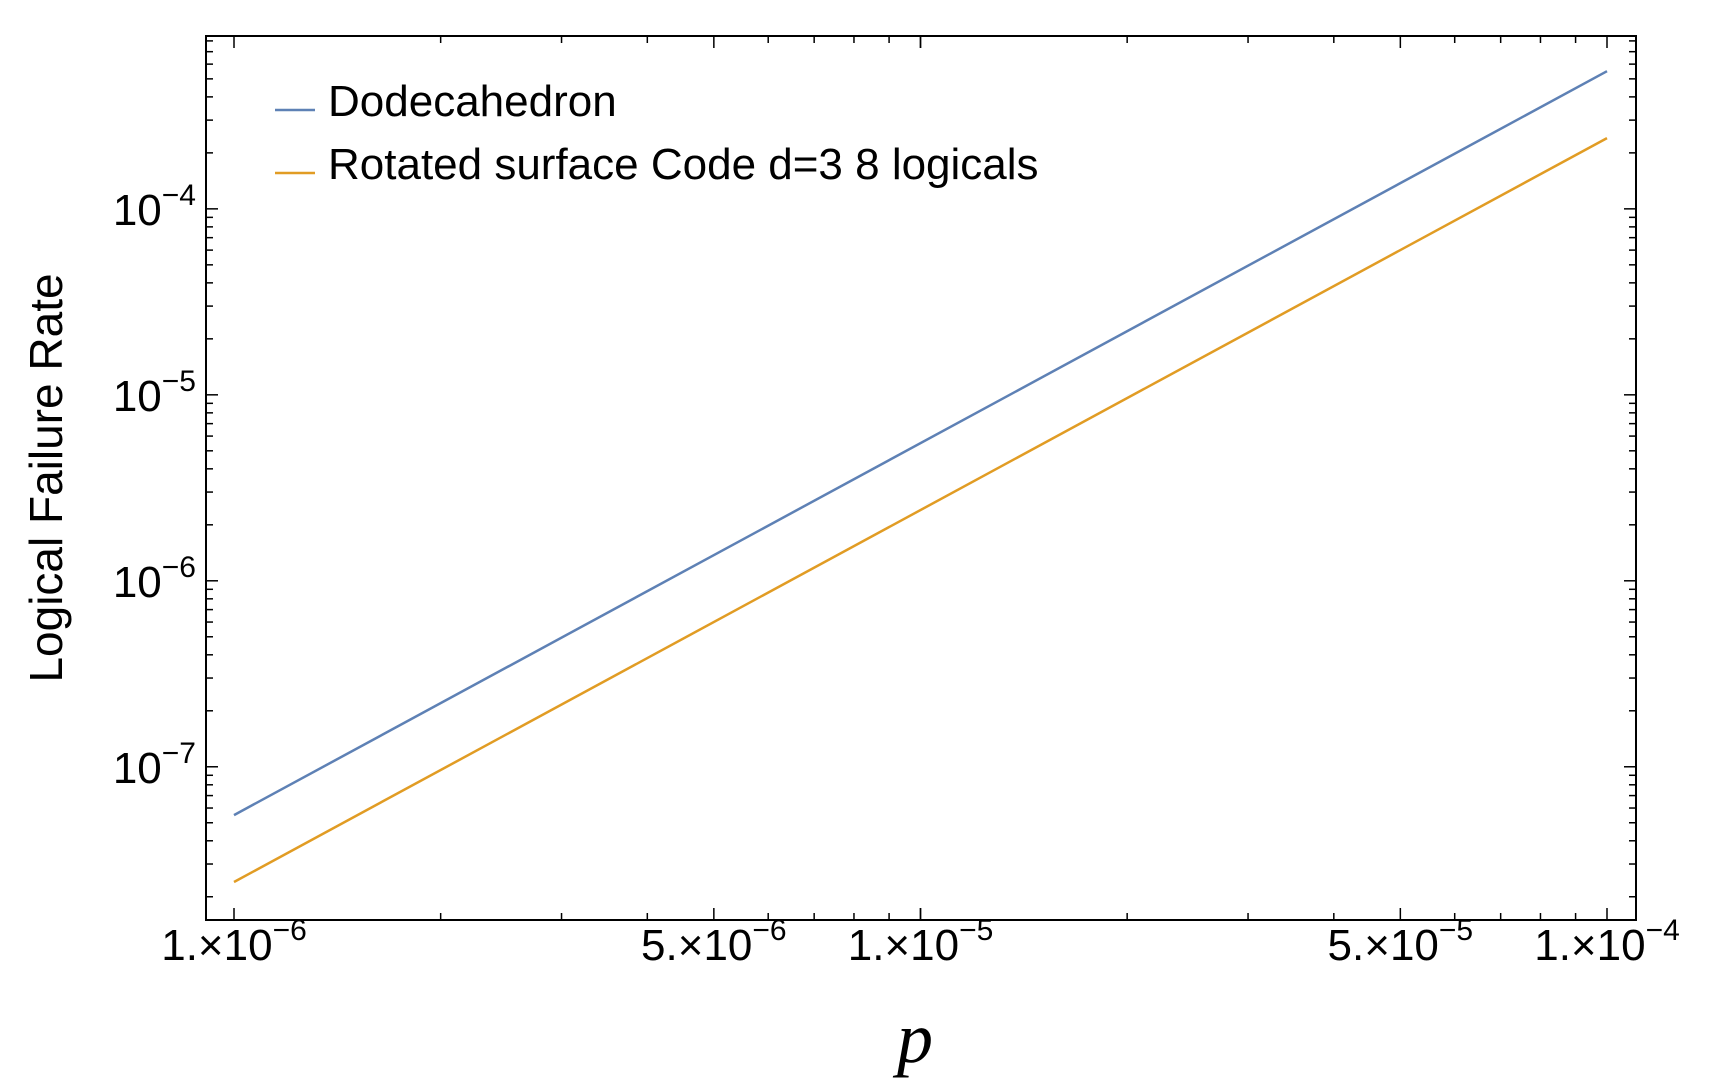 This screenshot has height=1089, width=1716. What do you see at coordinates (234, 942) in the screenshot?
I see `x-tick-label: 1.×10−6` at bounding box center [234, 942].